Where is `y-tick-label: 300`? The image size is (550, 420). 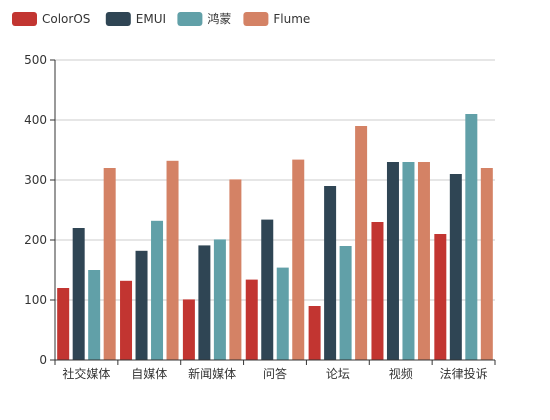 y-tick-label: 300 is located at coordinates (35, 180).